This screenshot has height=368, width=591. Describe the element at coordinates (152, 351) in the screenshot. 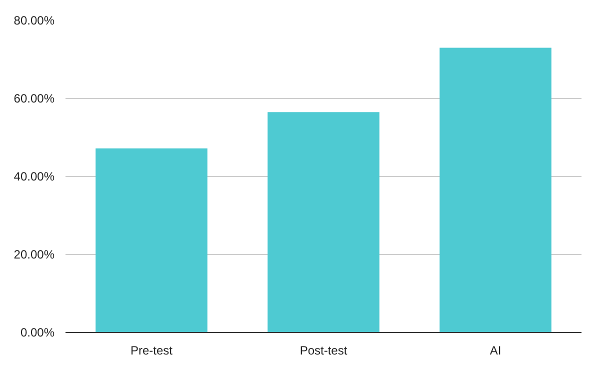

I see `x-tick-label: Pre-test` at that location.